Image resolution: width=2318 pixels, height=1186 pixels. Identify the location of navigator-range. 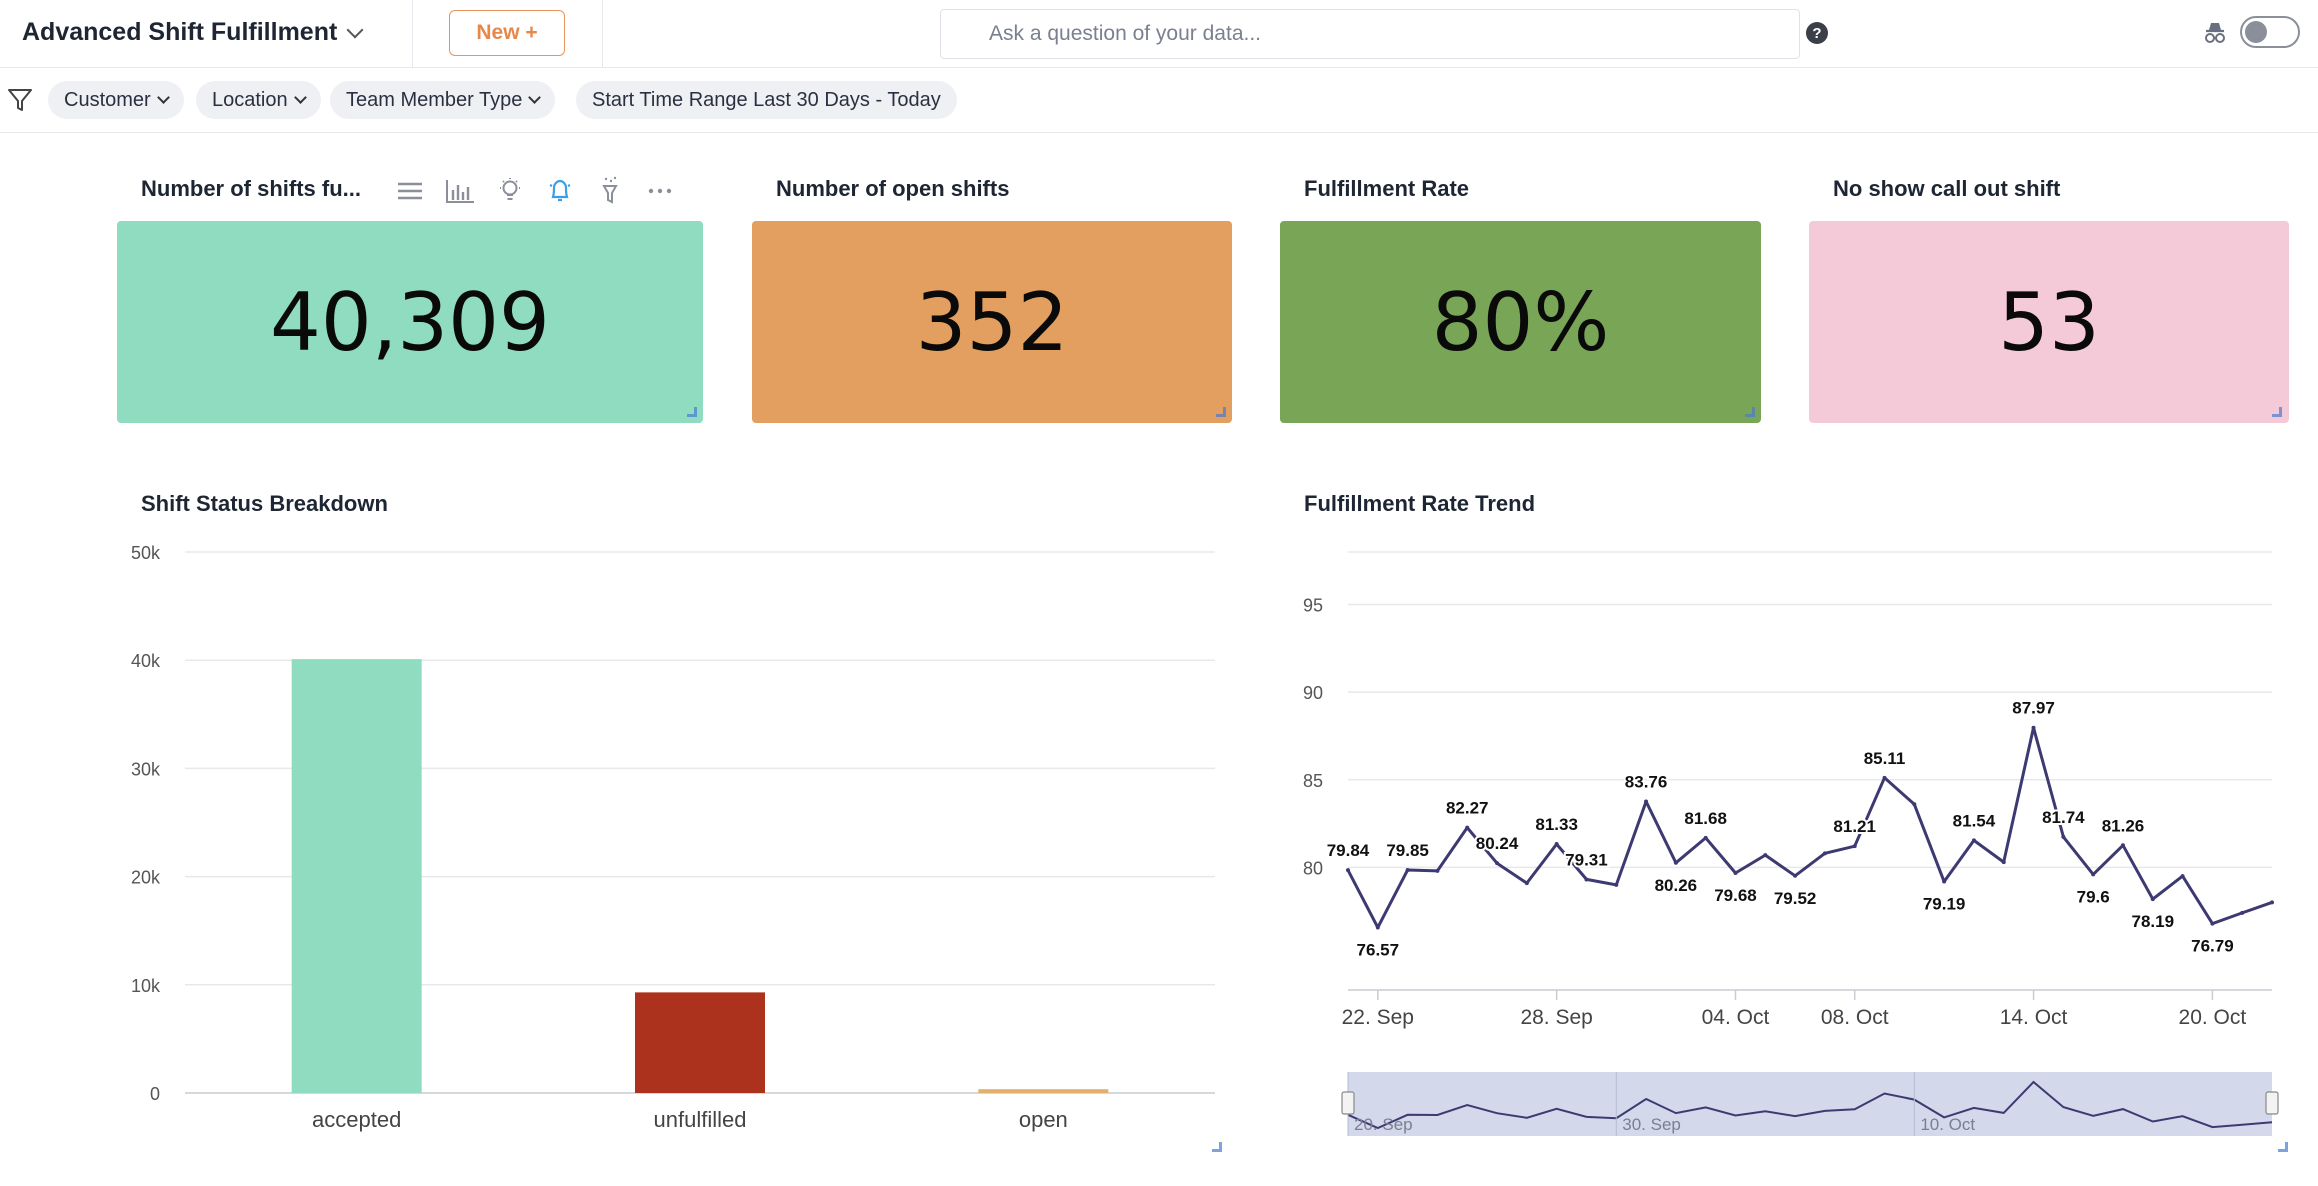
(1810, 1104).